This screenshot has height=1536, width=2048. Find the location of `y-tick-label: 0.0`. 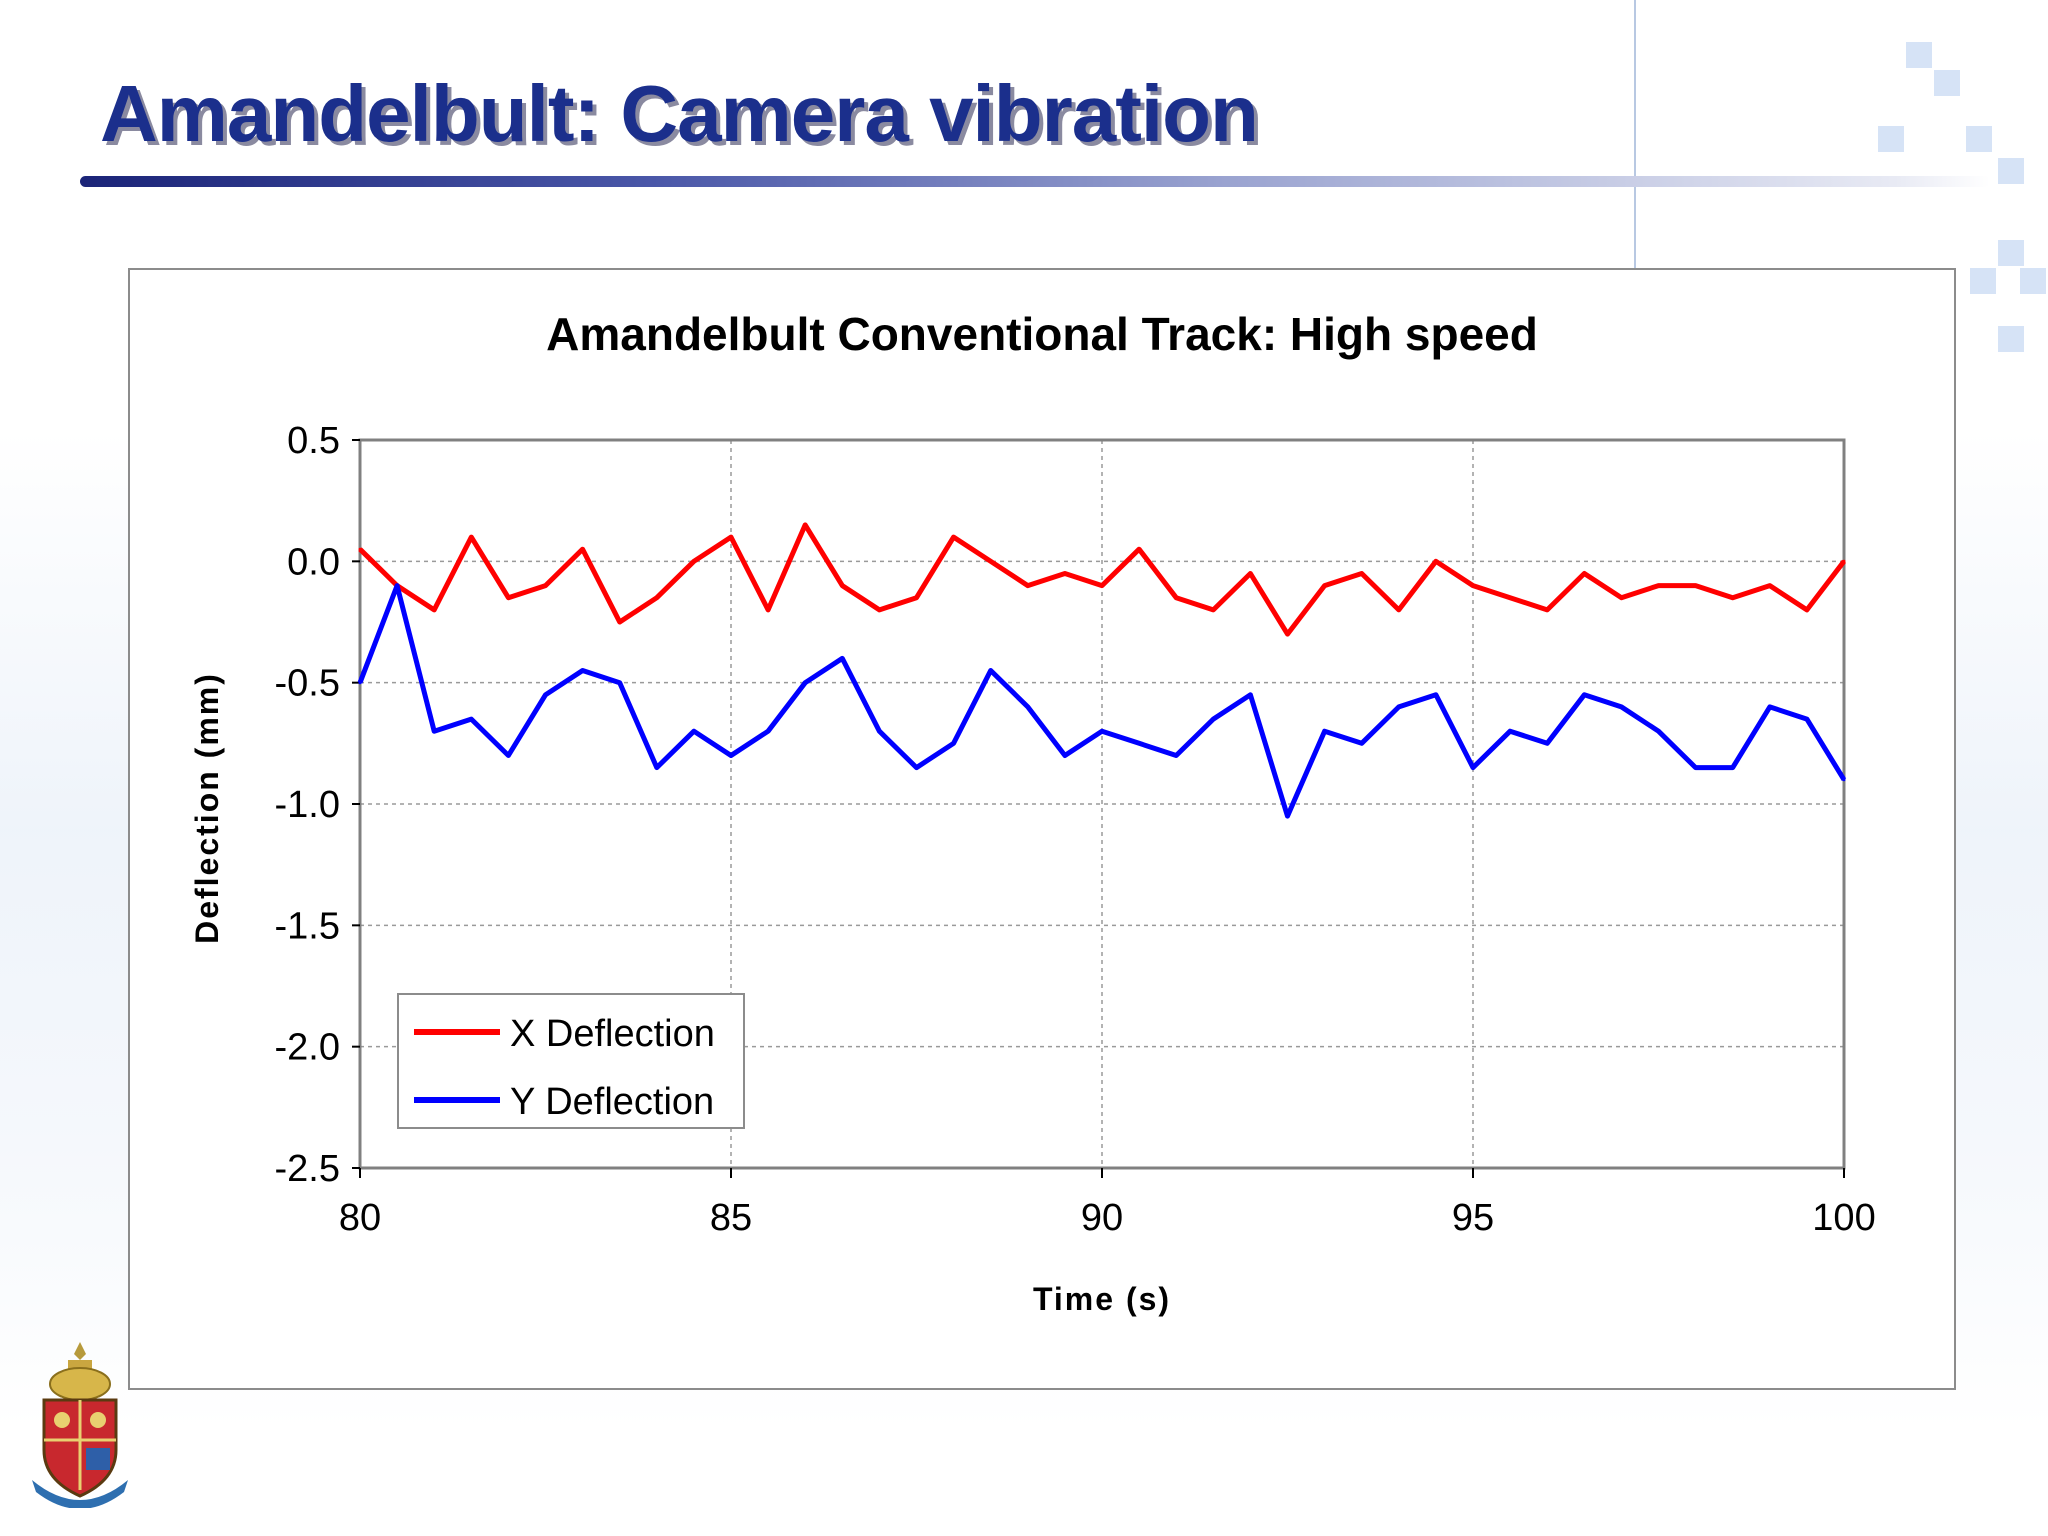

y-tick-label: 0.0 is located at coordinates (313, 562).